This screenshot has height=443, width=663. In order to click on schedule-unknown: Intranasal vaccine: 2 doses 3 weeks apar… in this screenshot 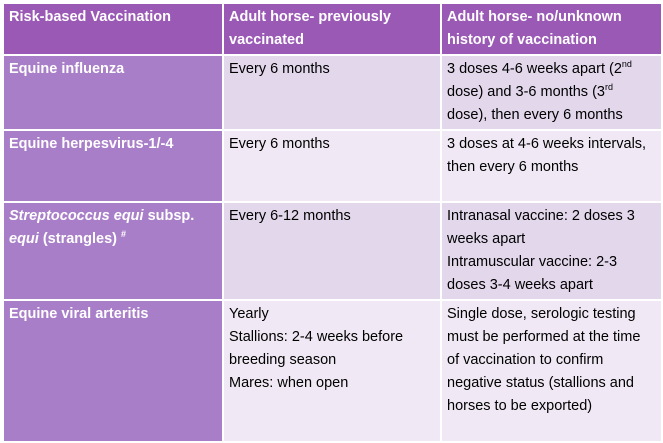, I will do `click(551, 251)`.